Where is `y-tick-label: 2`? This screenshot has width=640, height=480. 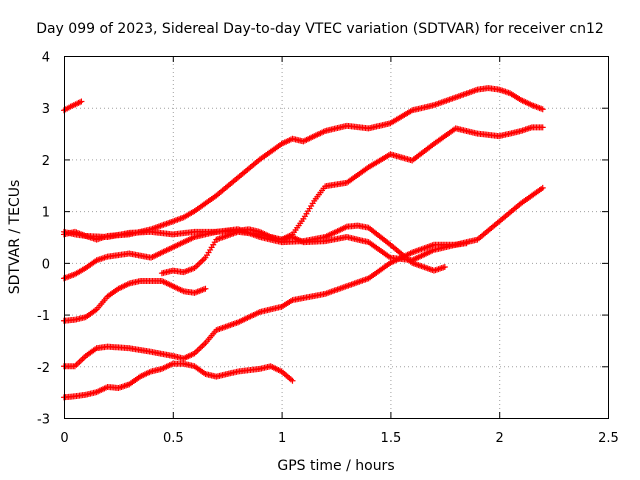 y-tick-label: 2 is located at coordinates (46, 161).